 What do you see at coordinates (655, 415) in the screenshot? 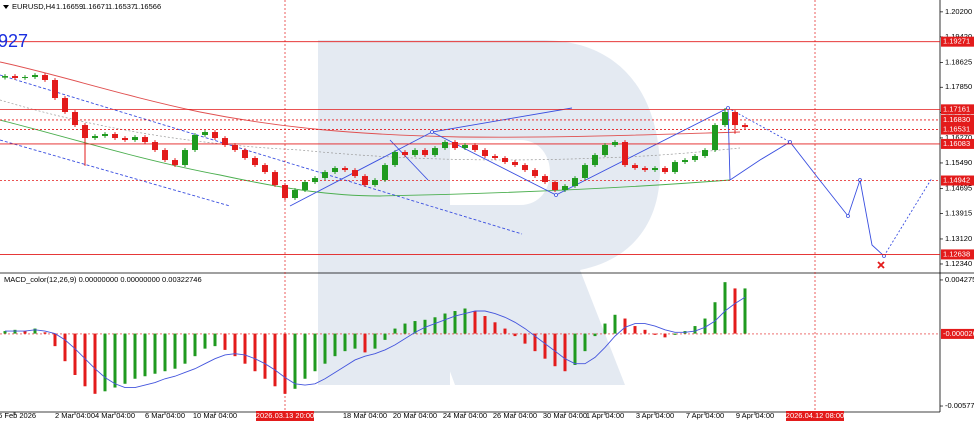
I see `x-tick-label: 3 Apr 04:00` at bounding box center [655, 415].